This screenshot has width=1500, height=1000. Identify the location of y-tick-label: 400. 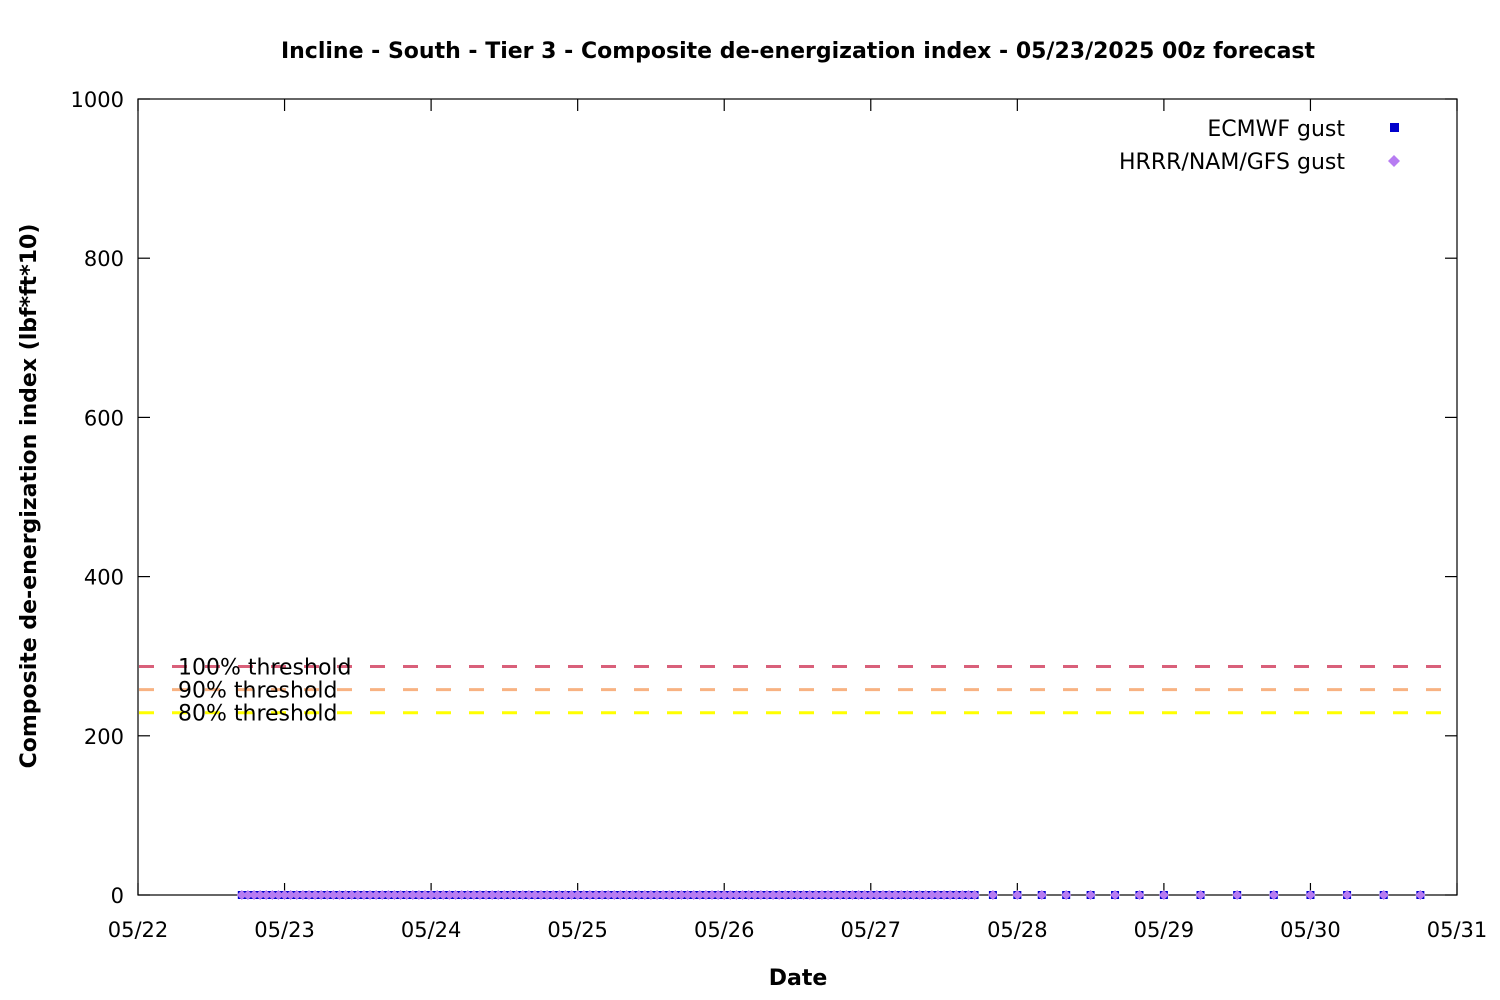
(104, 578).